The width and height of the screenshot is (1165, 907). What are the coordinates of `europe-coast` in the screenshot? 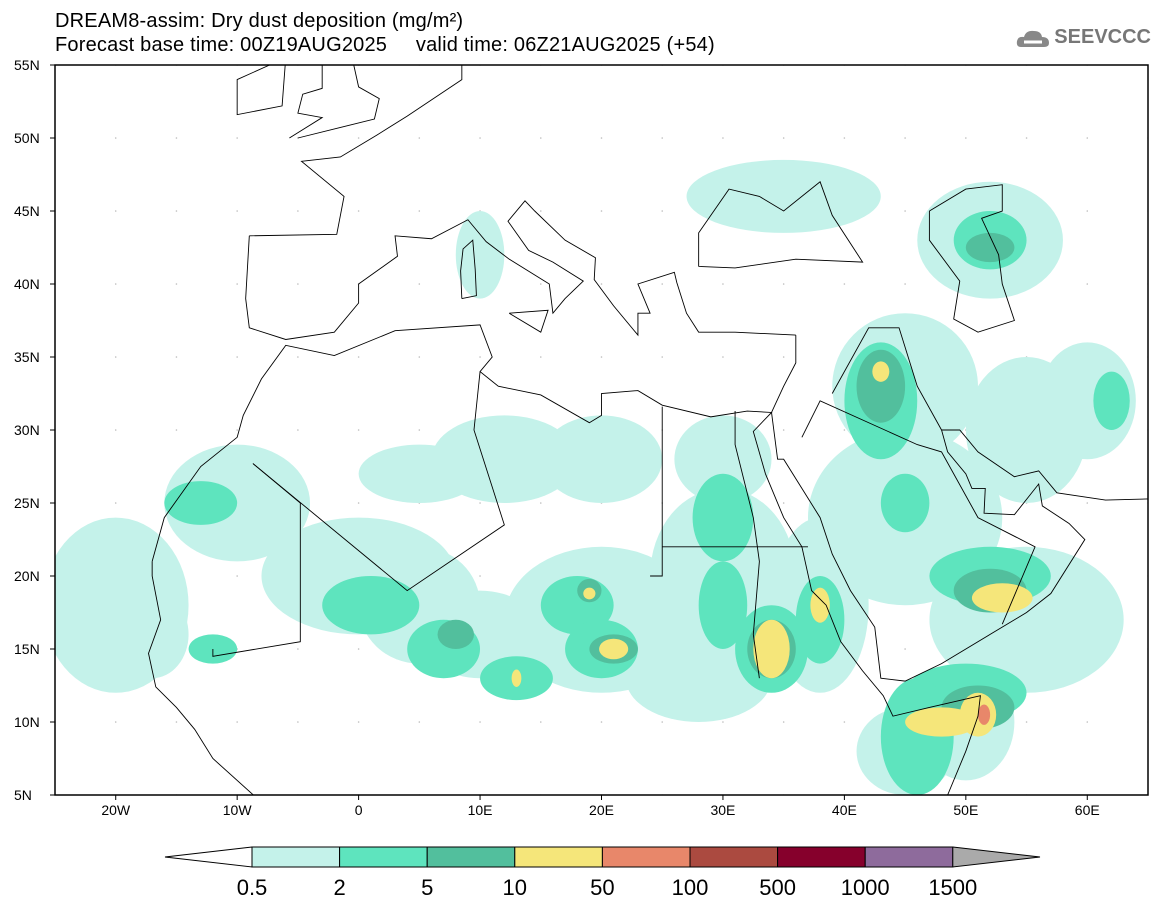 It's located at (520, 270).